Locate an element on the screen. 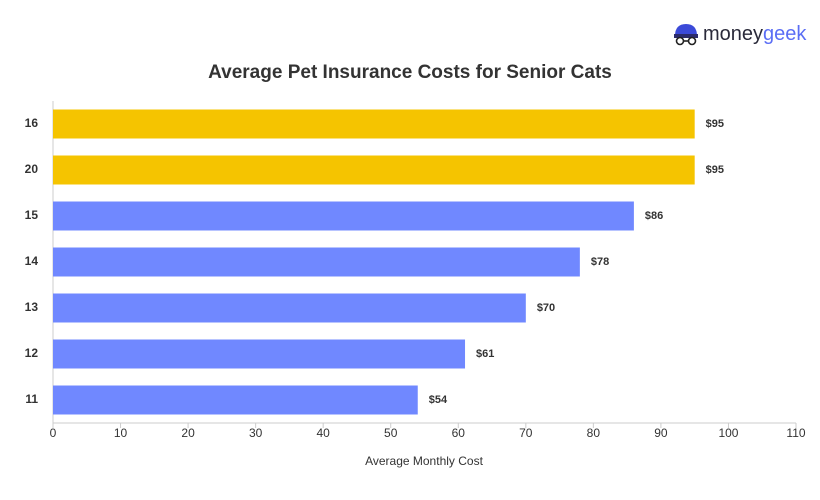 The image size is (820, 500). y-tick-label: 20 is located at coordinates (32, 169).